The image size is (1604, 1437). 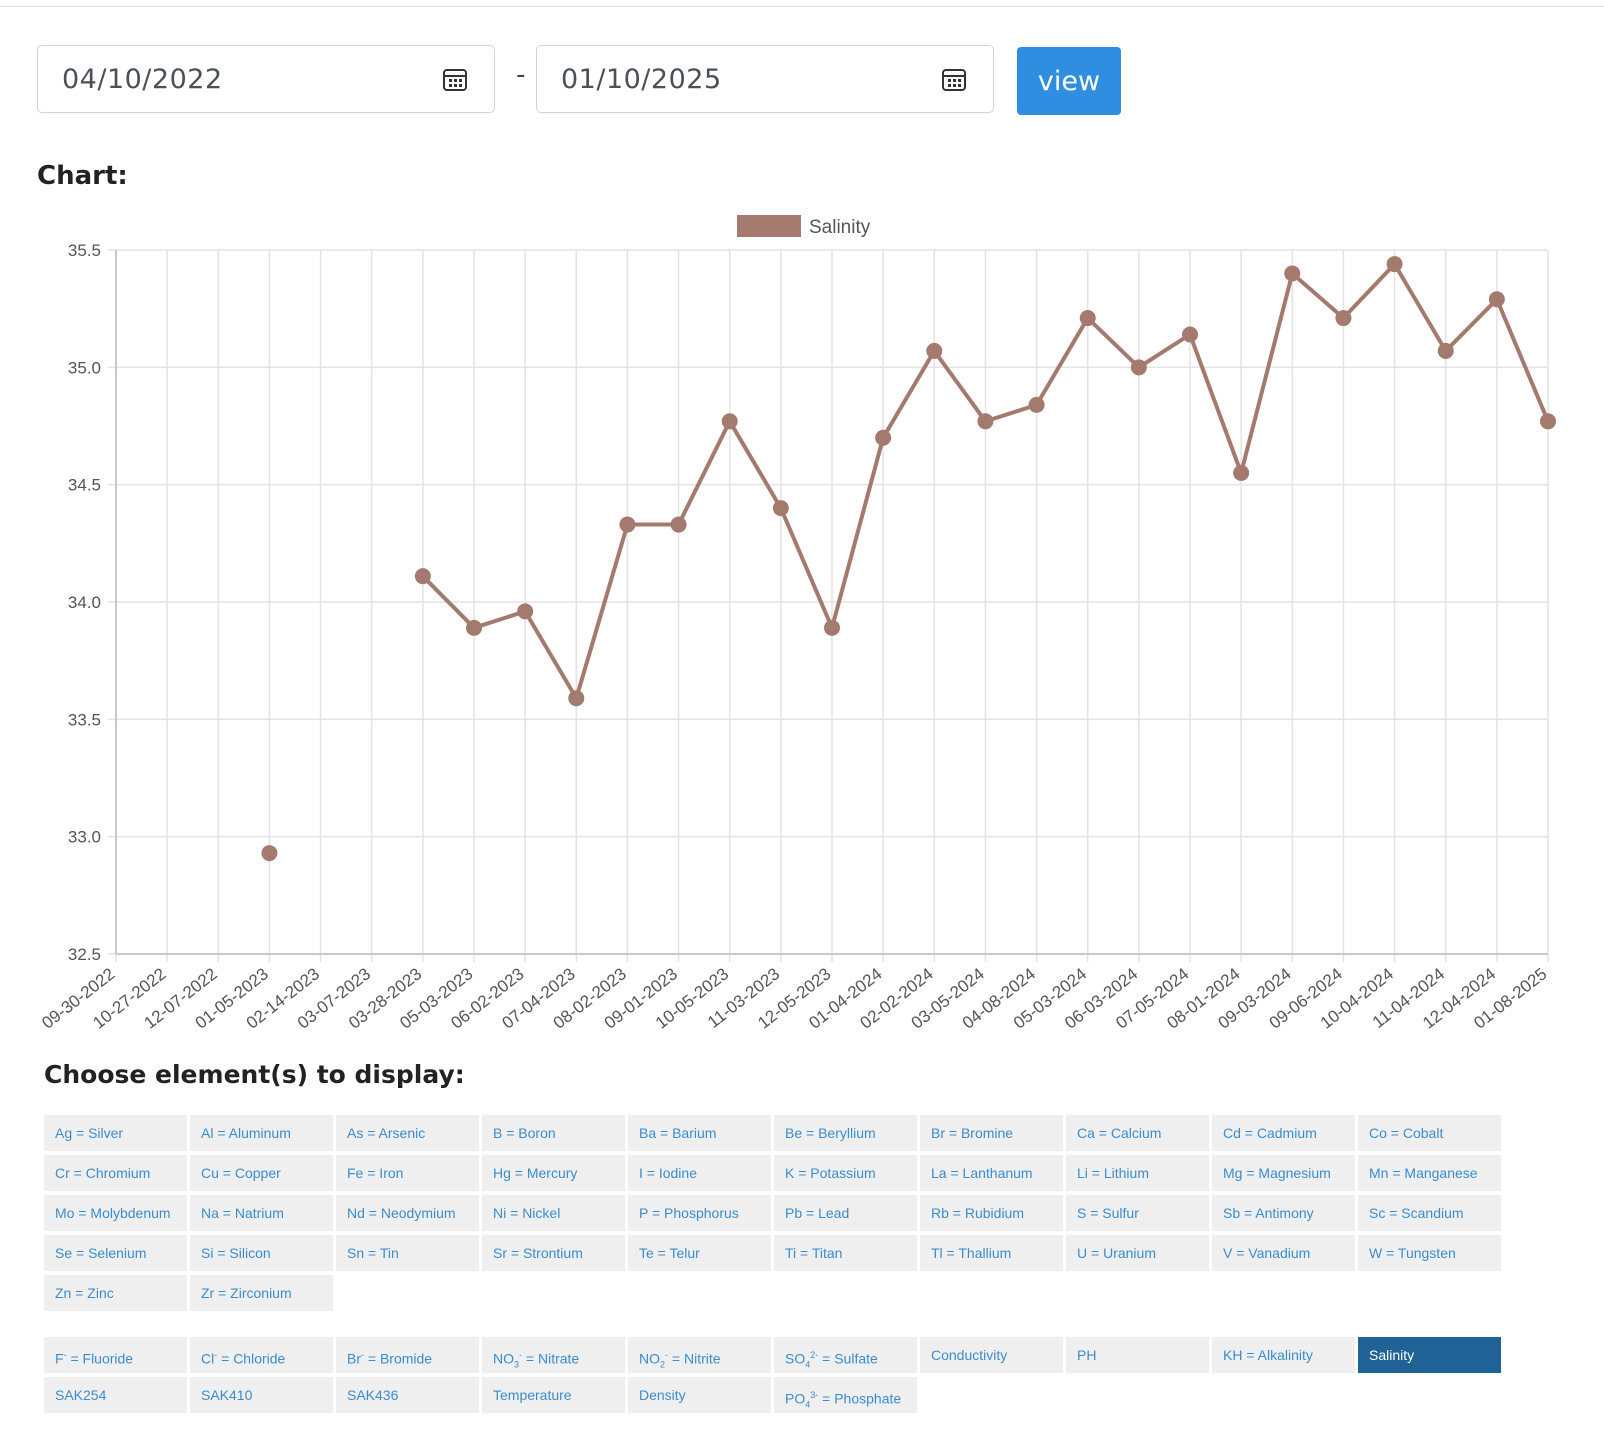 I want to click on chip-symbol: Cl, so click(x=208, y=1358).